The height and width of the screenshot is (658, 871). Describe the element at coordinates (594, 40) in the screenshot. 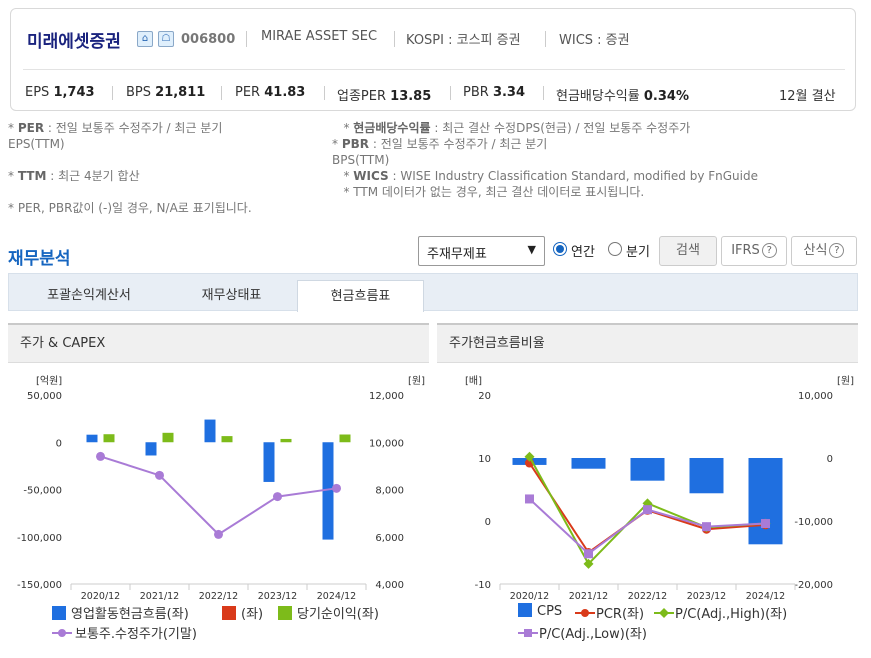

I see `wics-info: WICS : 증권` at that location.